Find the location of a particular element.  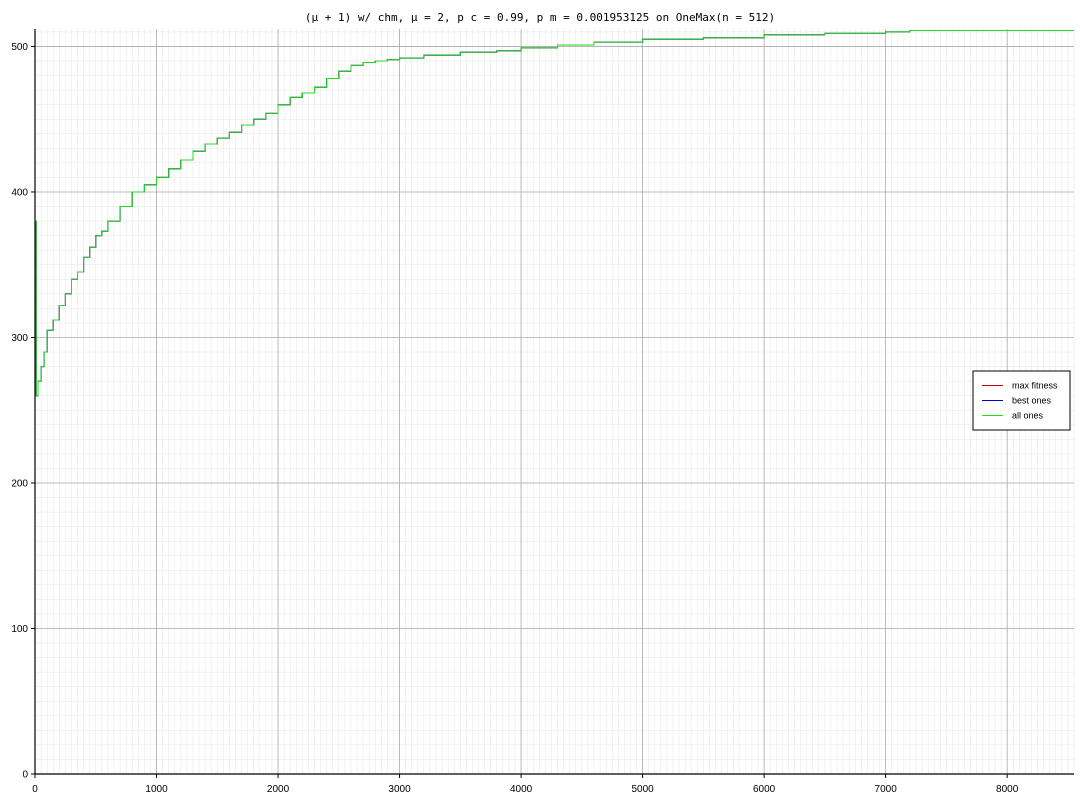

x-tick-label: 5000 is located at coordinates (642, 789).